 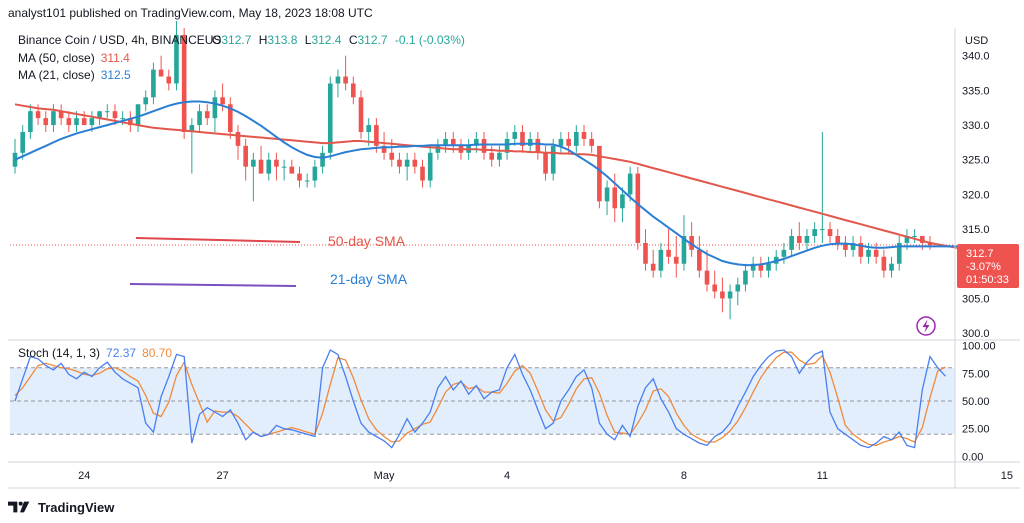 I want to click on time-tick-label: 8, so click(x=684, y=476).